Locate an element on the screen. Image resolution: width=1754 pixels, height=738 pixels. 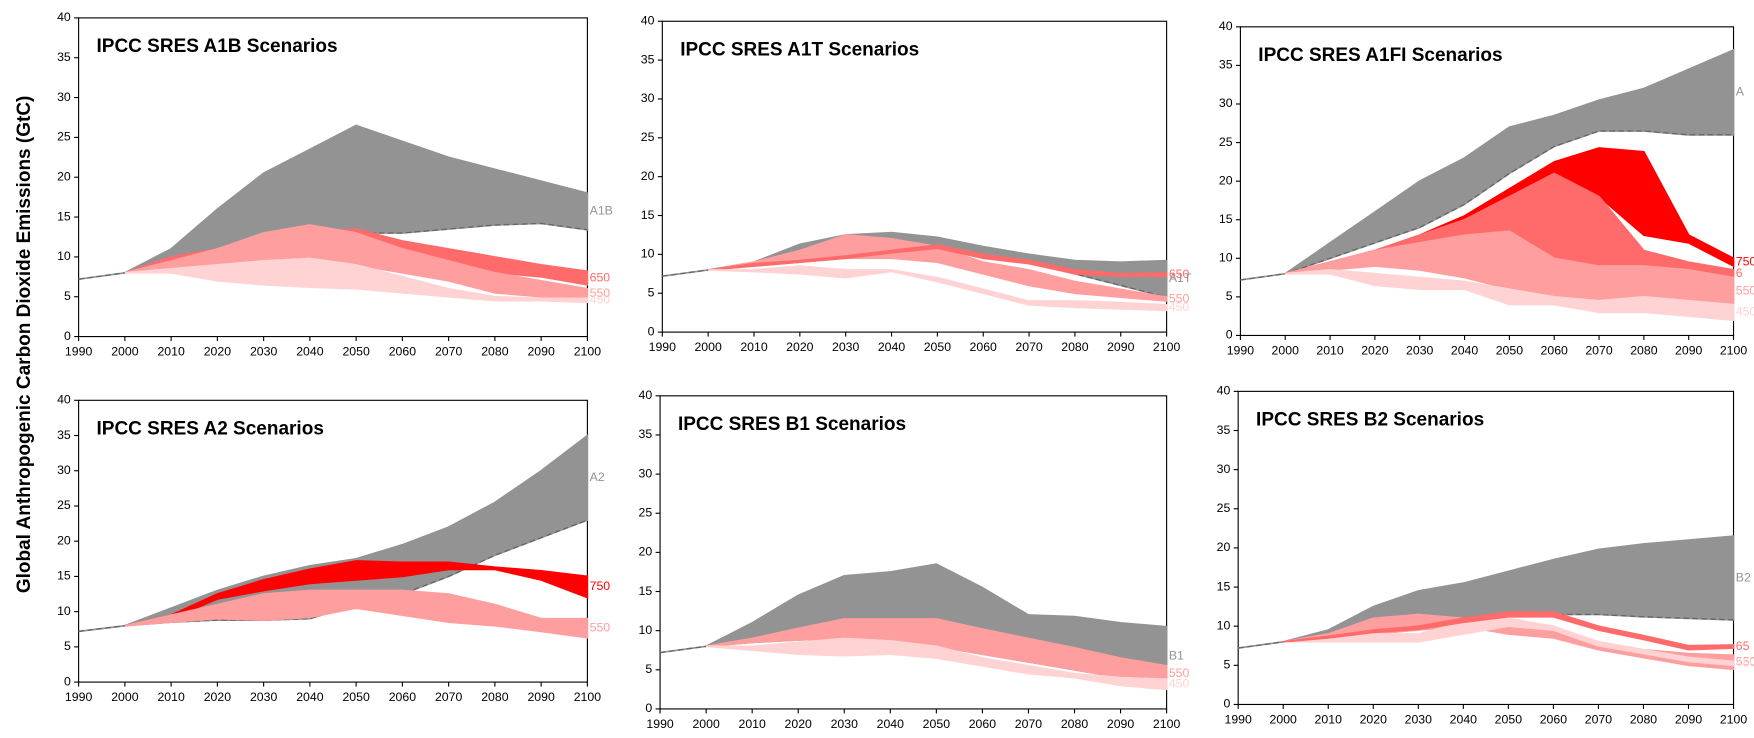
chart-title: IPCC SRES A1B Scenarios is located at coordinates (217, 46).